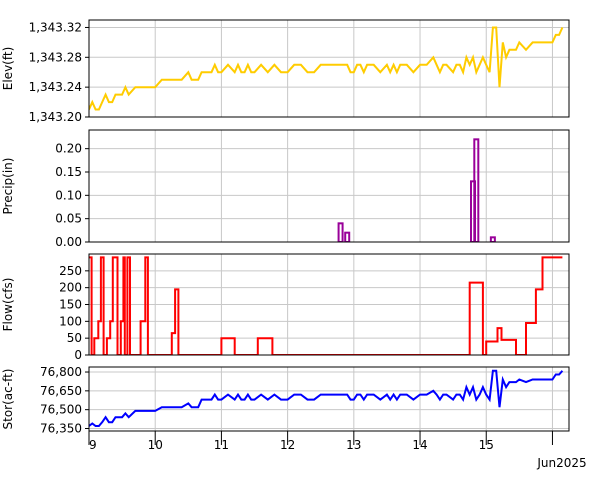  I want to click on x-tick-label: 12, so click(287, 445).